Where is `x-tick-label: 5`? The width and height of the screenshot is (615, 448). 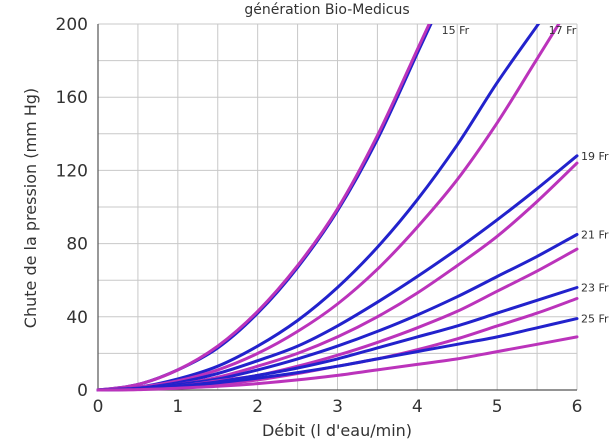 x-tick-label: 5 is located at coordinates (497, 407).